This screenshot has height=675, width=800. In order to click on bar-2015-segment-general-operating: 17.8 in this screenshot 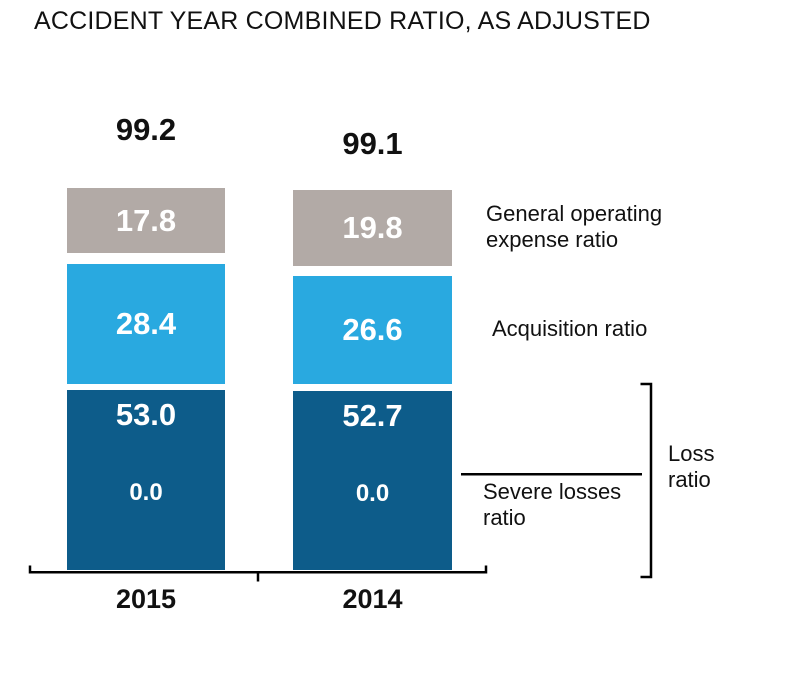, I will do `click(146, 220)`.